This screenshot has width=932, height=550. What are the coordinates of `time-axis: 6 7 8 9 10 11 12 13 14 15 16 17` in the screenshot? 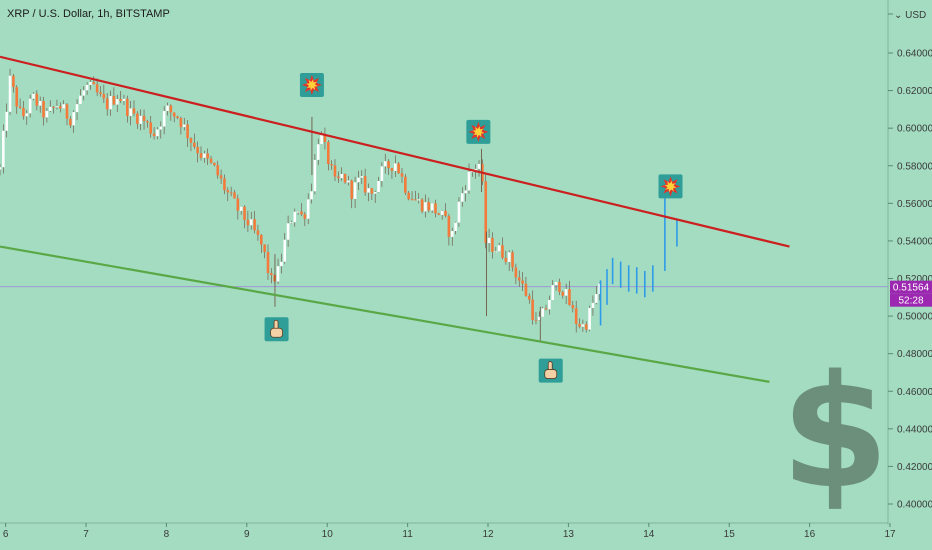 It's located at (448, 531).